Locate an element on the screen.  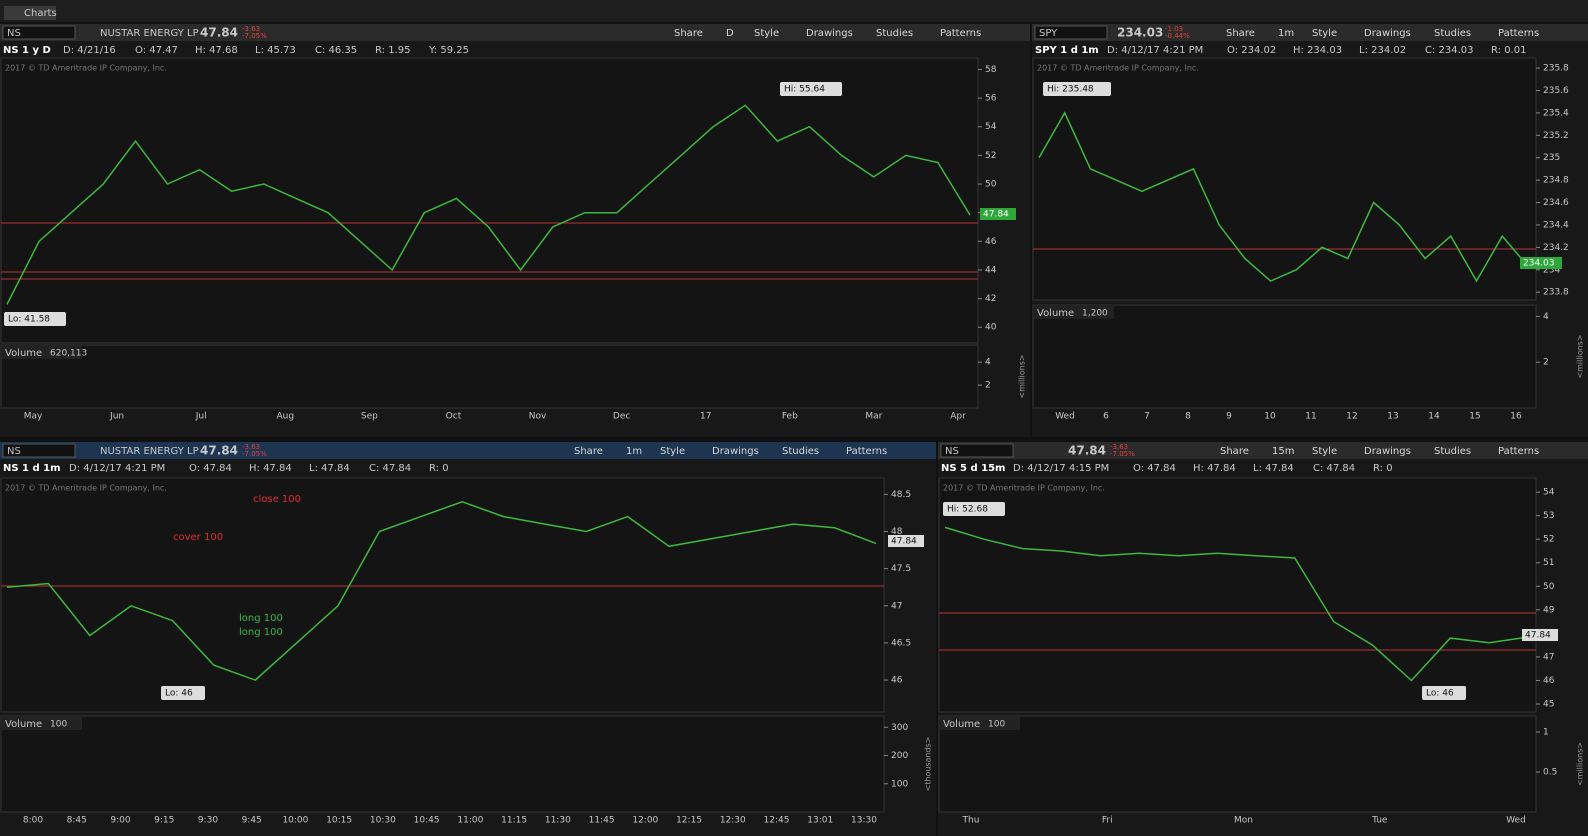
y-tick-label: 235.4 is located at coordinates (1556, 113).